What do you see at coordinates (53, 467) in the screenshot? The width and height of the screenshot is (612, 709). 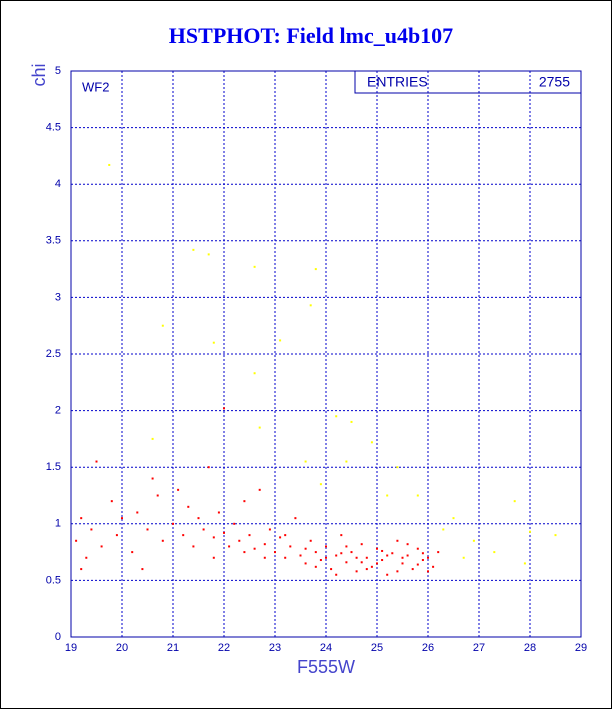 I see `y-tick-label: 1.5` at bounding box center [53, 467].